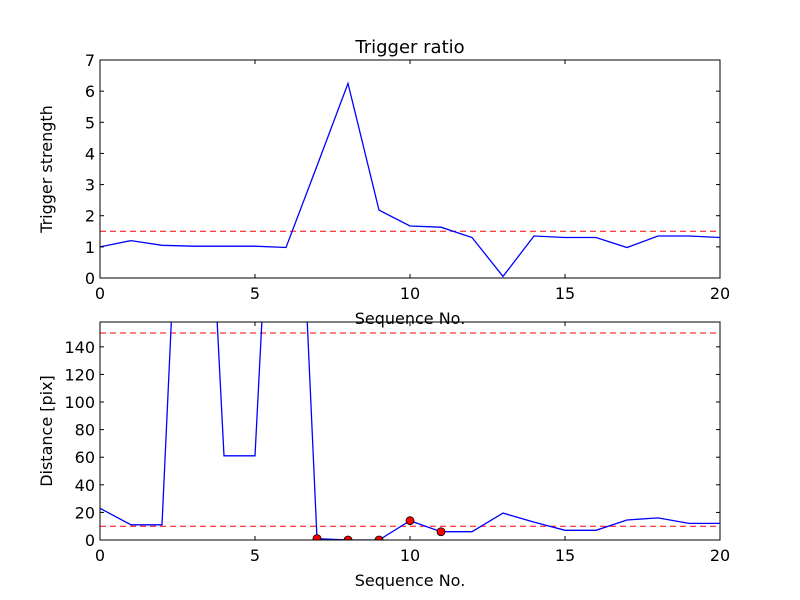 Image resolution: width=800 pixels, height=600 pixels. Describe the element at coordinates (90, 247) in the screenshot. I see `y-tick-label: 1` at that location.